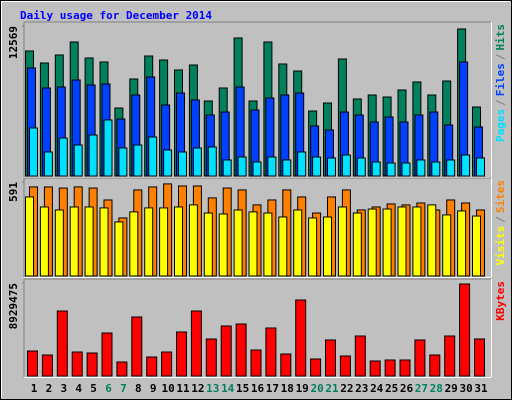  Describe the element at coordinates (346, 388) in the screenshot. I see `x-tick-label: 22` at that location.